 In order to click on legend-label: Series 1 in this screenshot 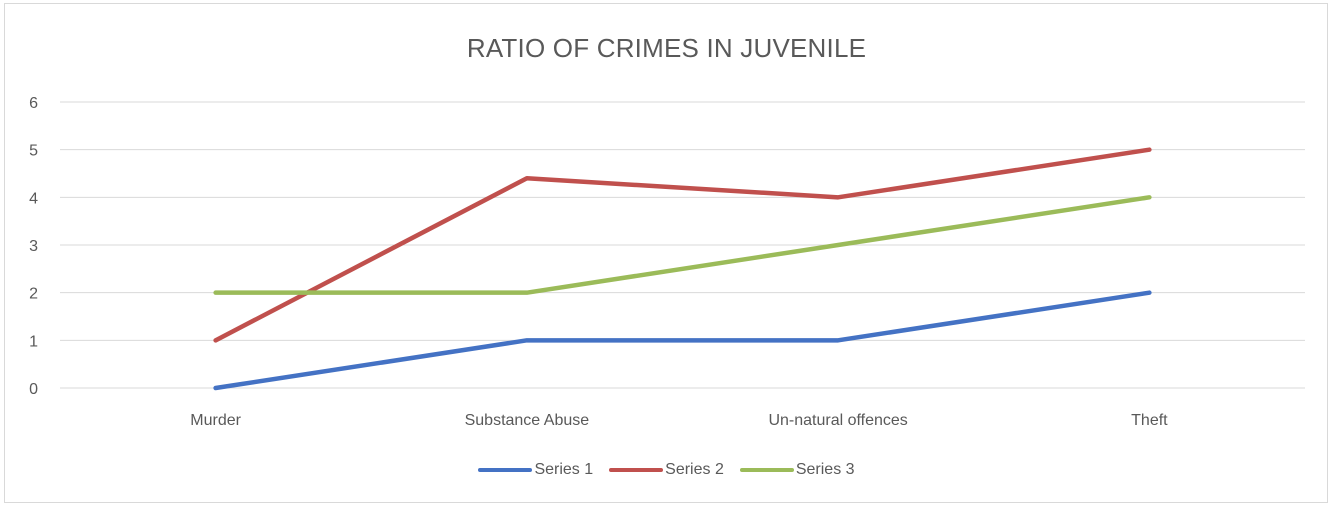, I will do `click(564, 469)`.